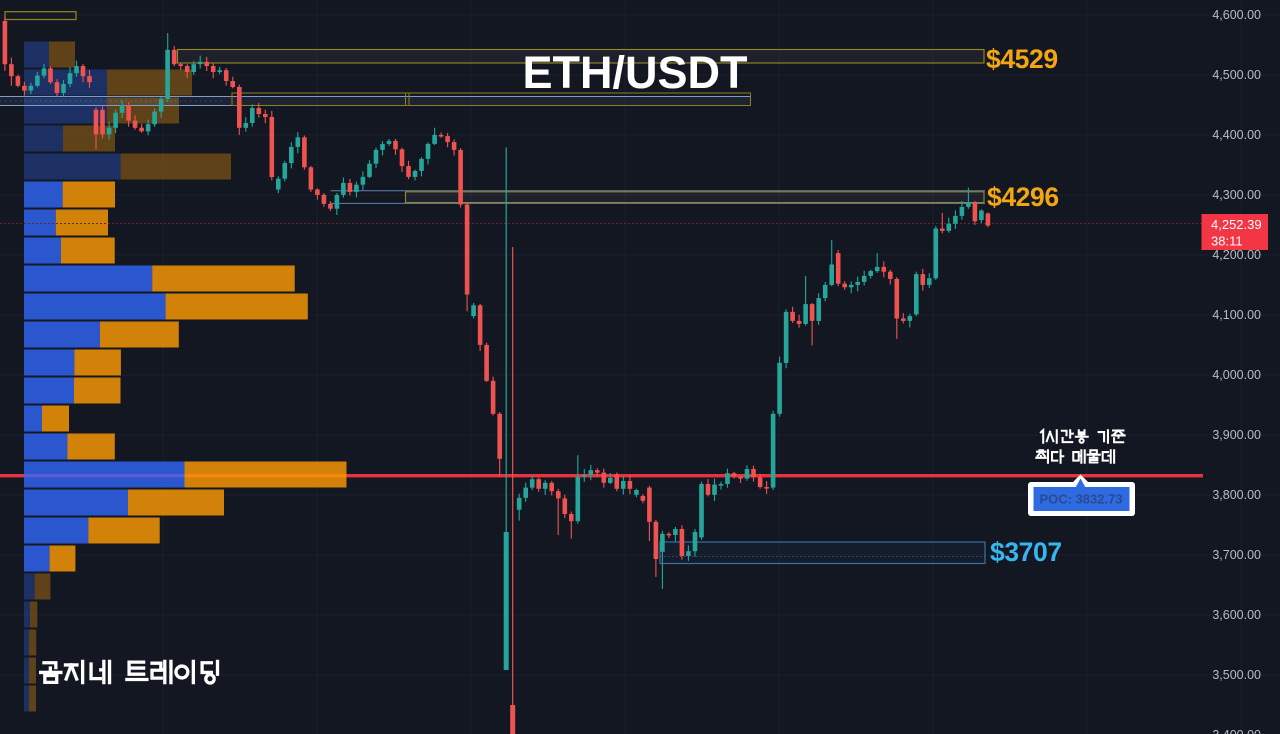  I want to click on svg-text: $4296, so click(1023, 197).